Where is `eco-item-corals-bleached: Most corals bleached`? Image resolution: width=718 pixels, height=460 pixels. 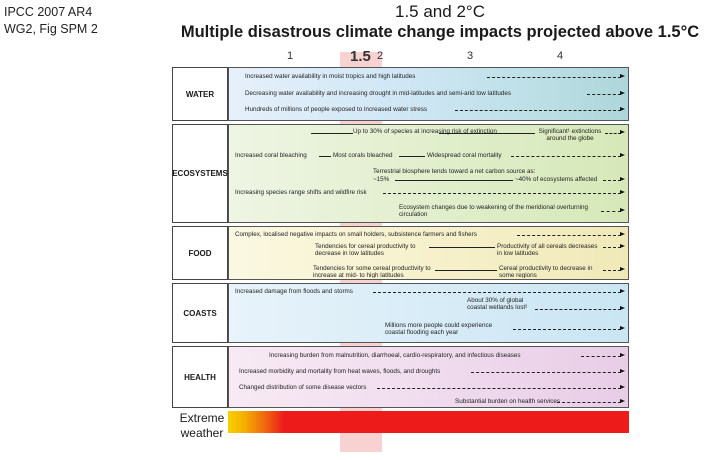
eco-item-corals-bleached: Most corals bleached is located at coordinates (363, 155).